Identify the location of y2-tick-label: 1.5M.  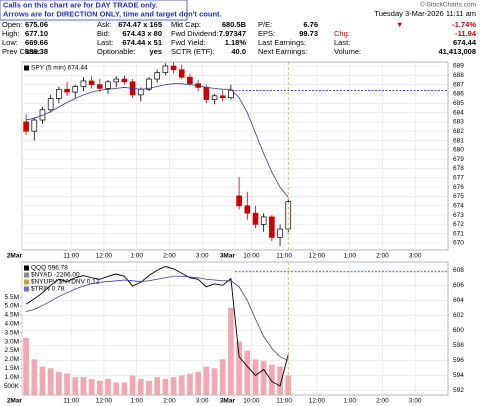
(12, 368).